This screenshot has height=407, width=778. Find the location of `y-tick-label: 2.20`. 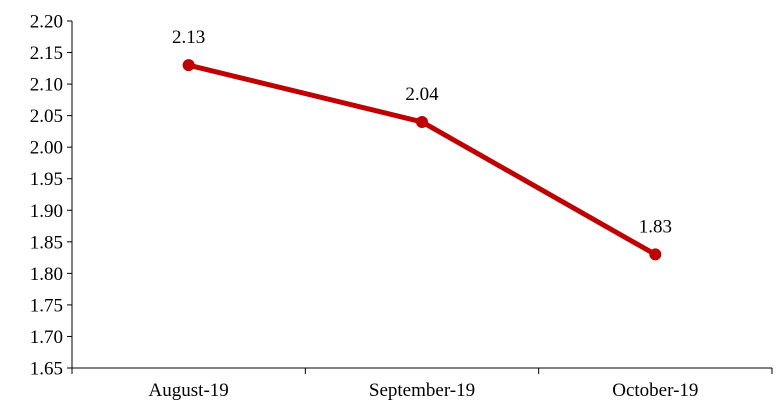

y-tick-label: 2.20 is located at coordinates (46, 22).